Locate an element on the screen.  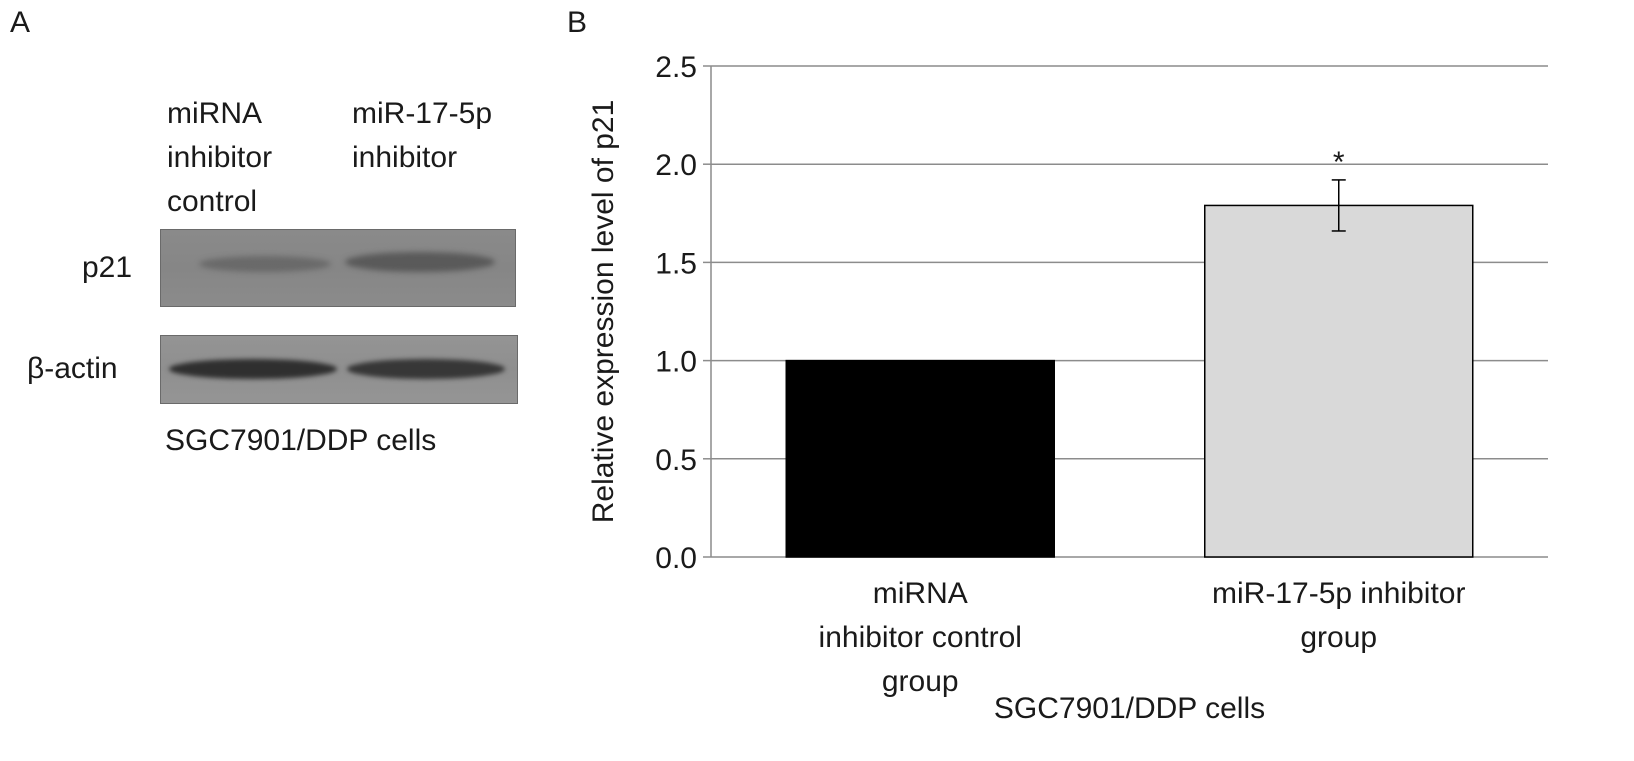
lane-label-line: miRNA is located at coordinates (214, 113).